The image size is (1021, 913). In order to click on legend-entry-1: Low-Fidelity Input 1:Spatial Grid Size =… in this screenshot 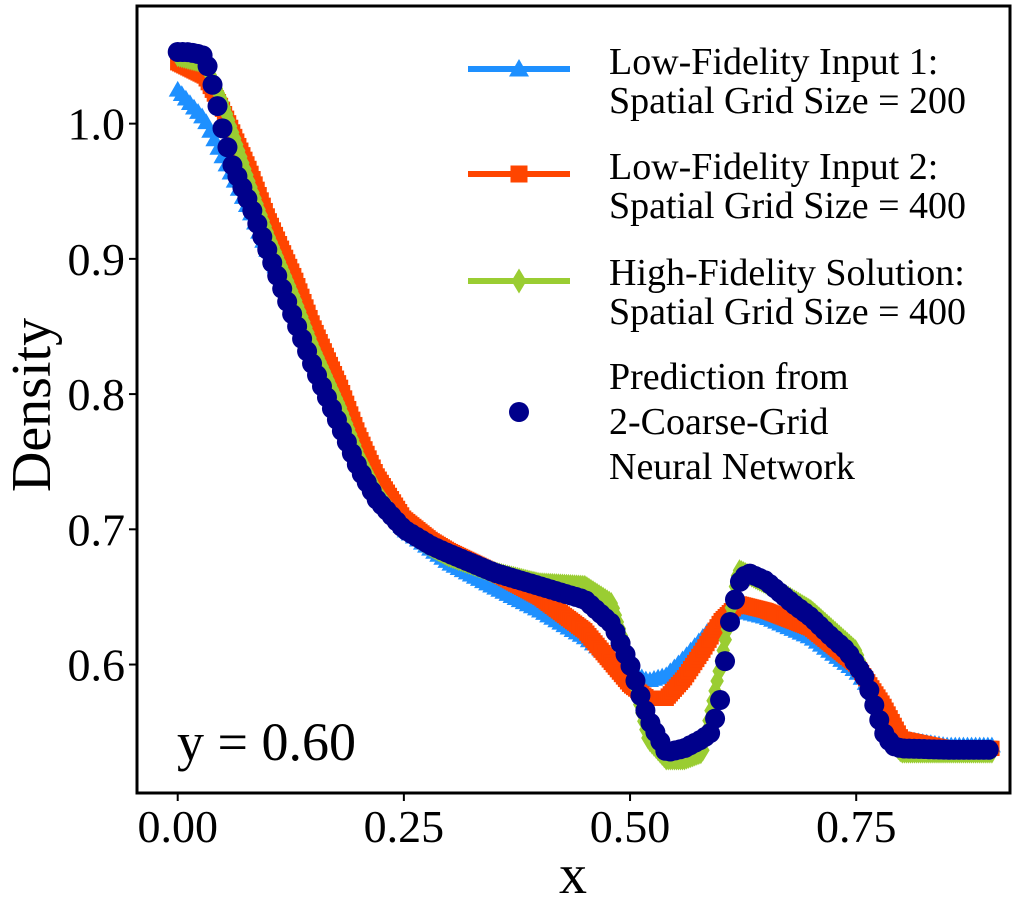, I will do `click(717, 81)`.